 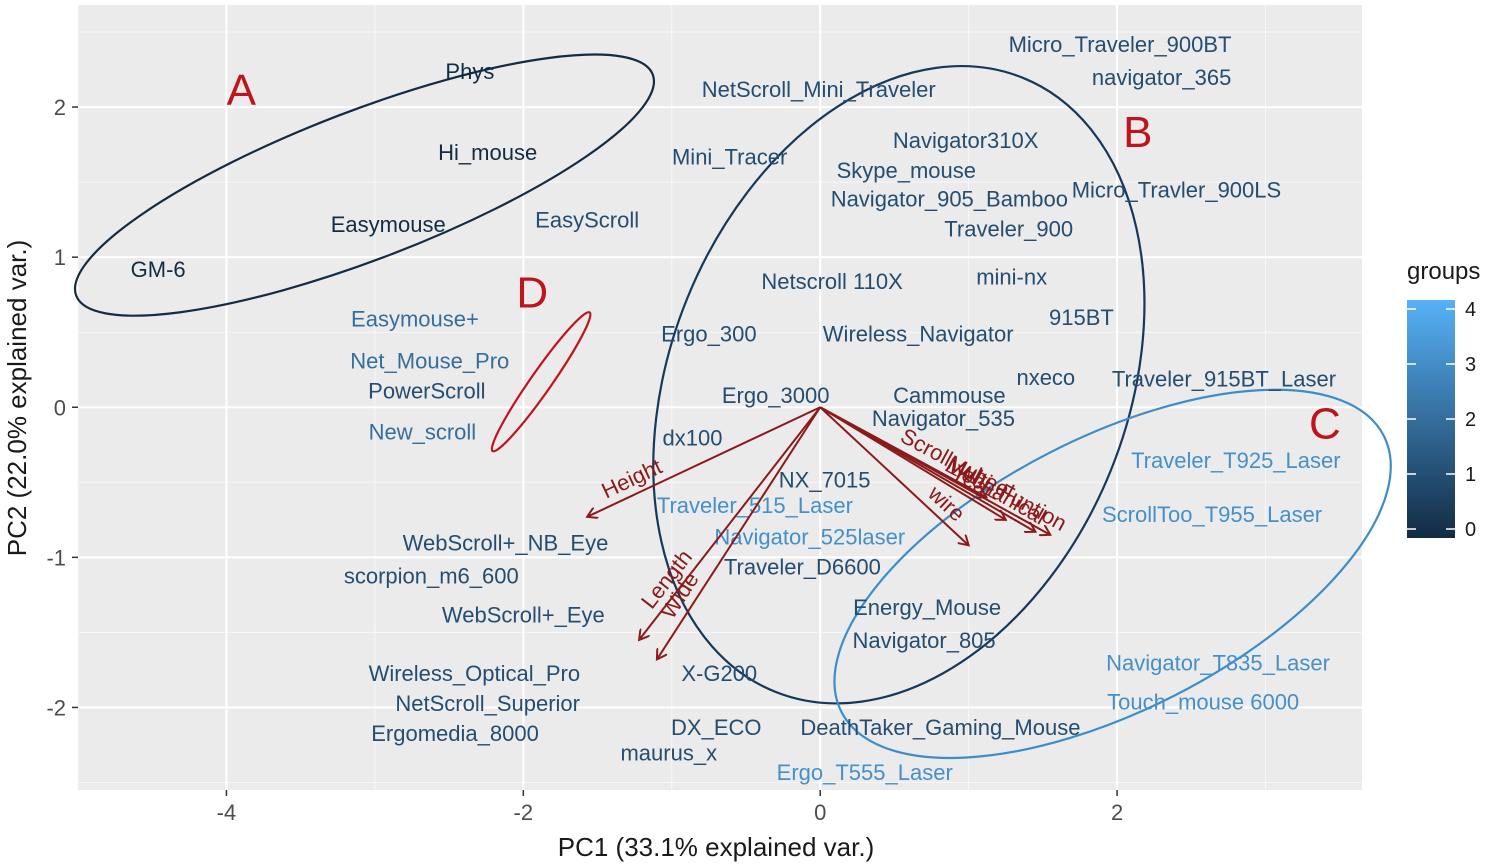 I want to click on point-label: Hi_mouse, so click(x=487, y=152).